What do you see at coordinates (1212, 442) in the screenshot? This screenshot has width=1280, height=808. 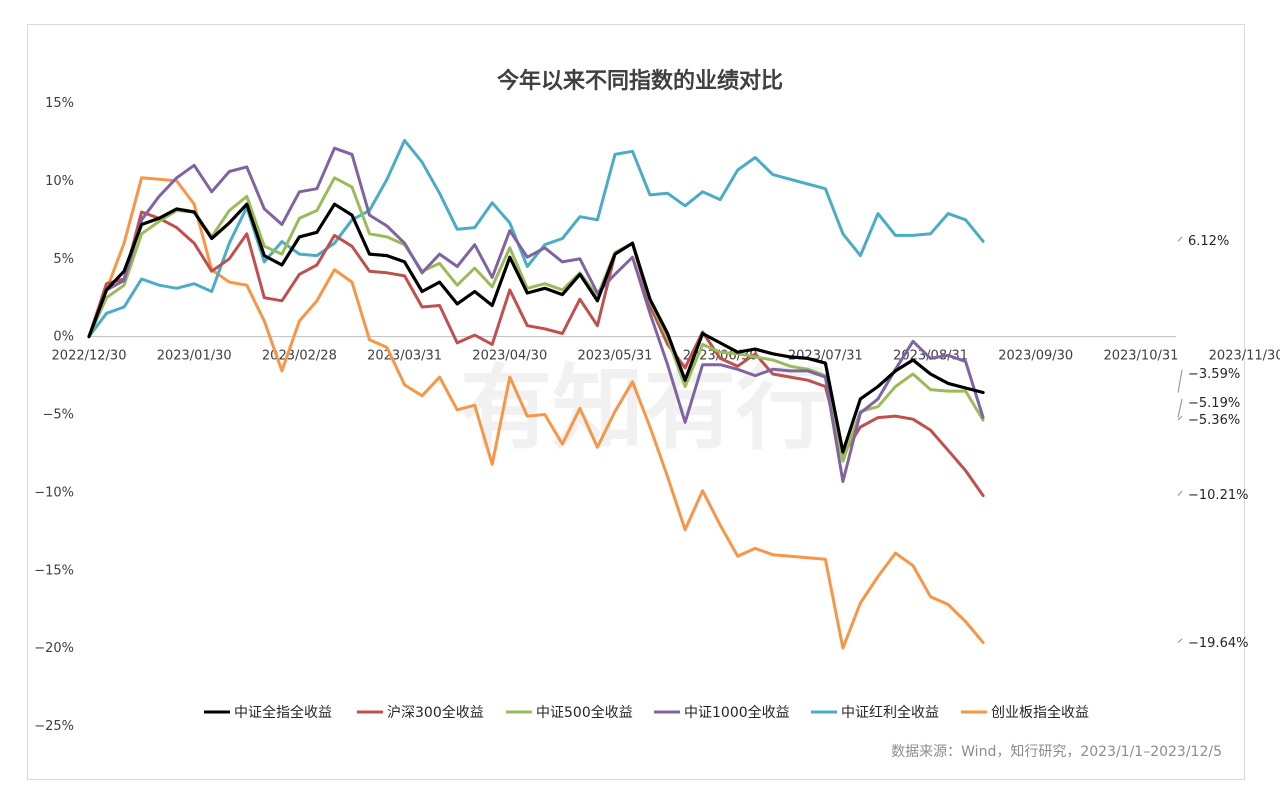 I see `end-labels: −3.59% −10.21% −5.36% −5.19% 6.12% −19.64%` at bounding box center [1212, 442].